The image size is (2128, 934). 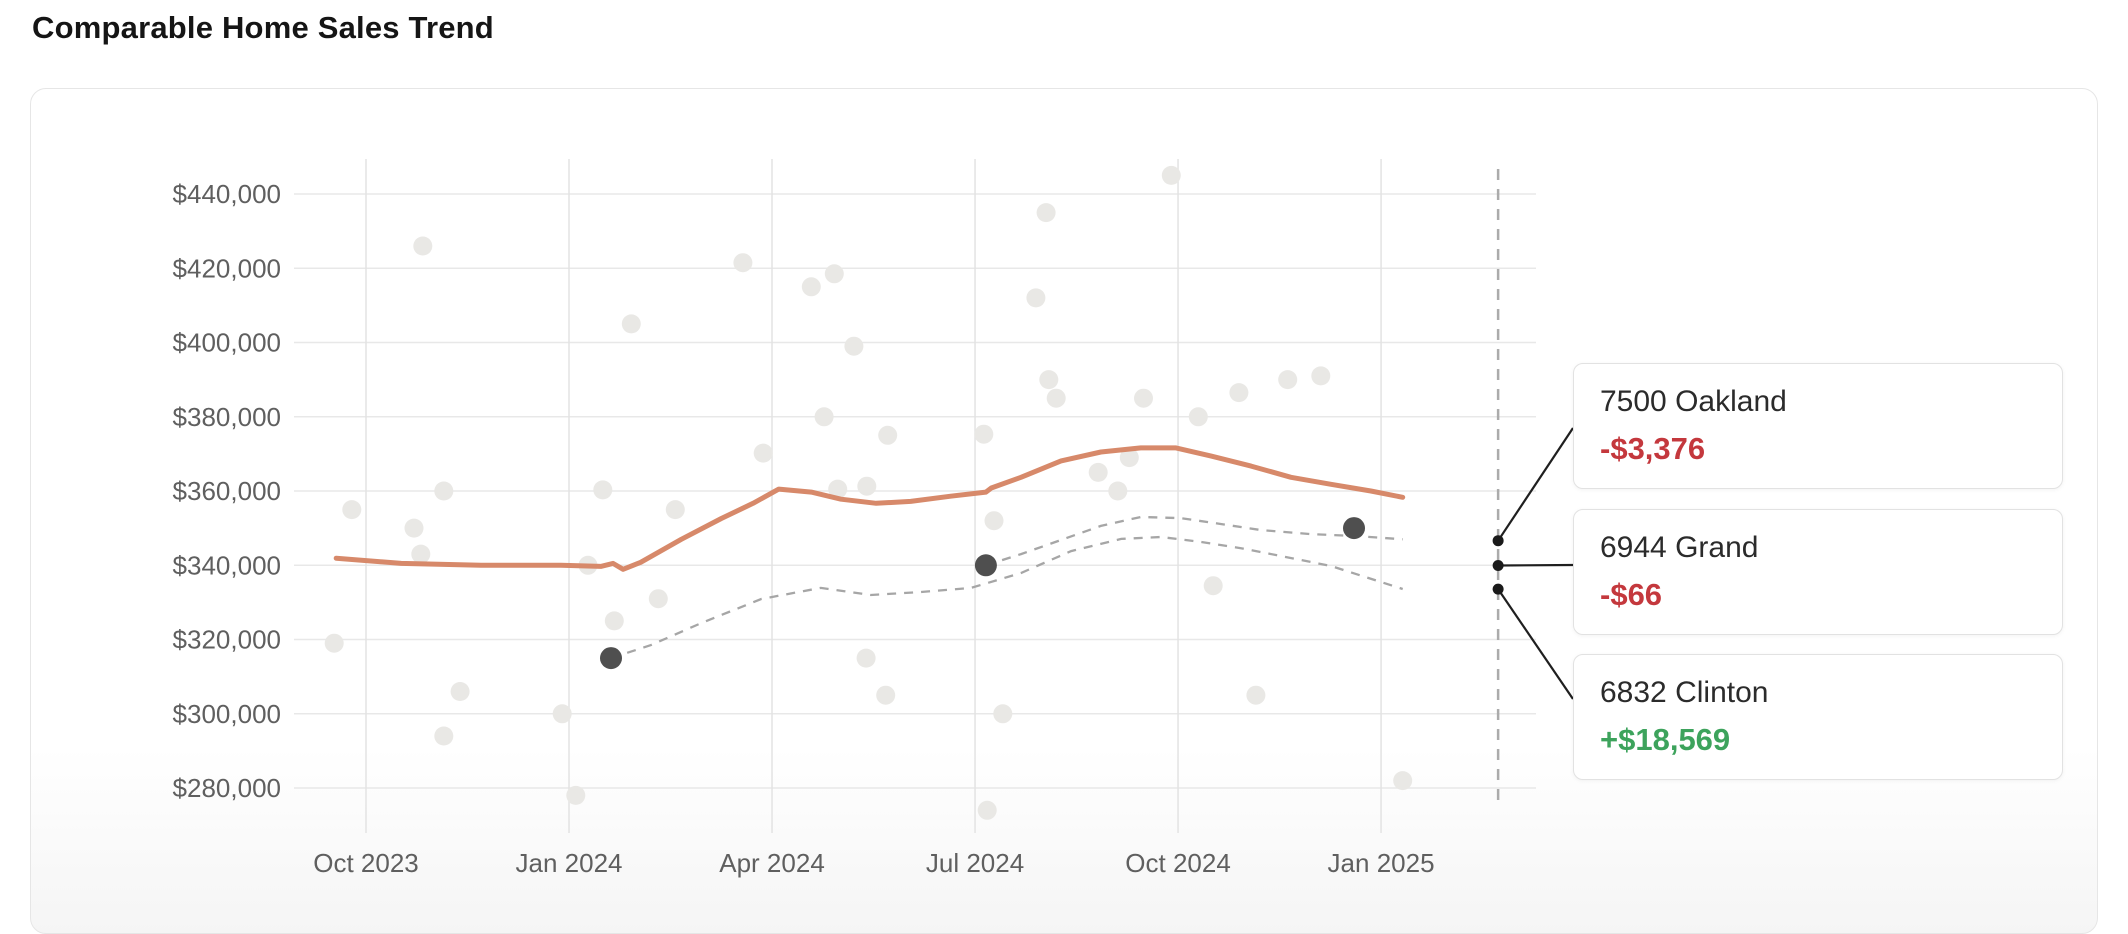 I want to click on y-tick-label: $320,000, so click(x=227, y=640).